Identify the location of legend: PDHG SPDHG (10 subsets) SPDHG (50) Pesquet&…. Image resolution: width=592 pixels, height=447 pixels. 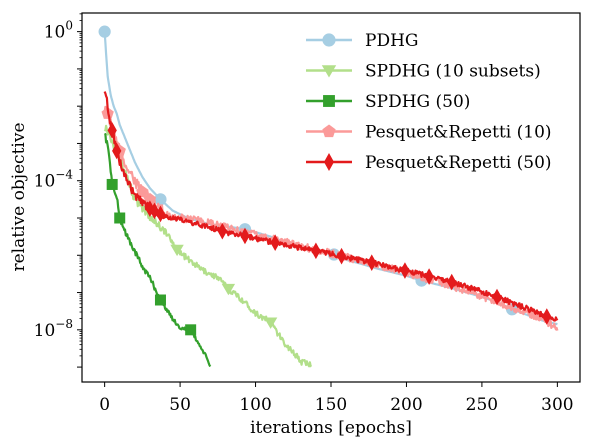
(429, 102).